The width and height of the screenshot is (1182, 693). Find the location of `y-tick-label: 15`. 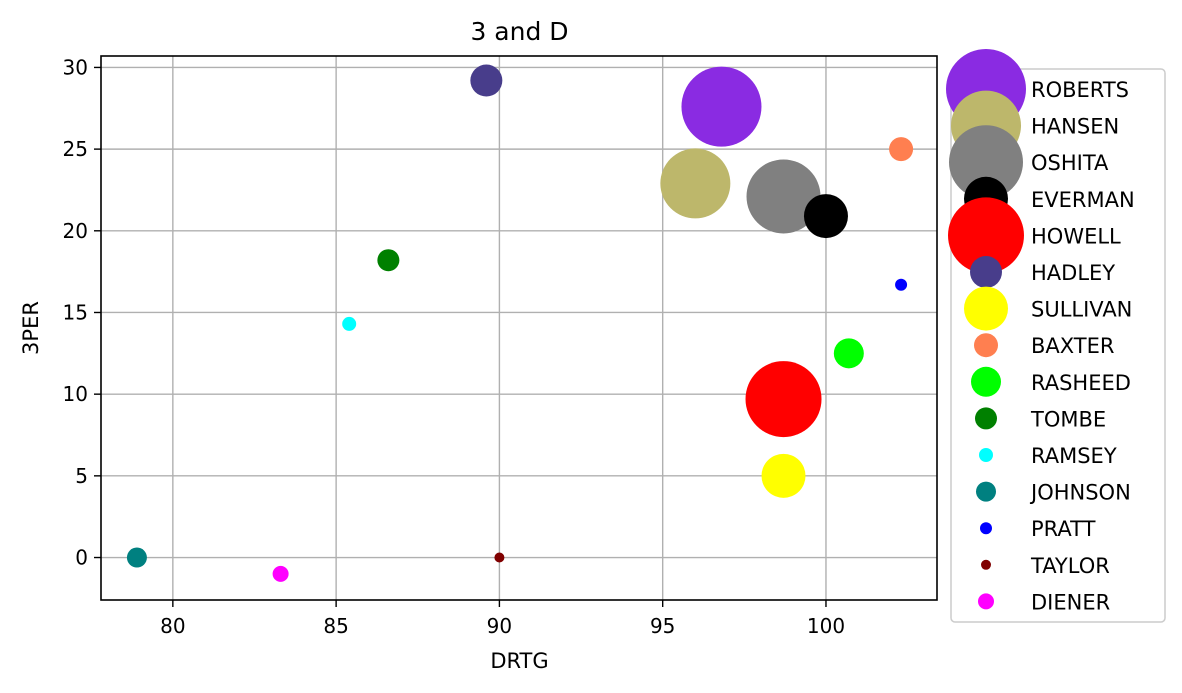

y-tick-label: 15 is located at coordinates (75, 312).